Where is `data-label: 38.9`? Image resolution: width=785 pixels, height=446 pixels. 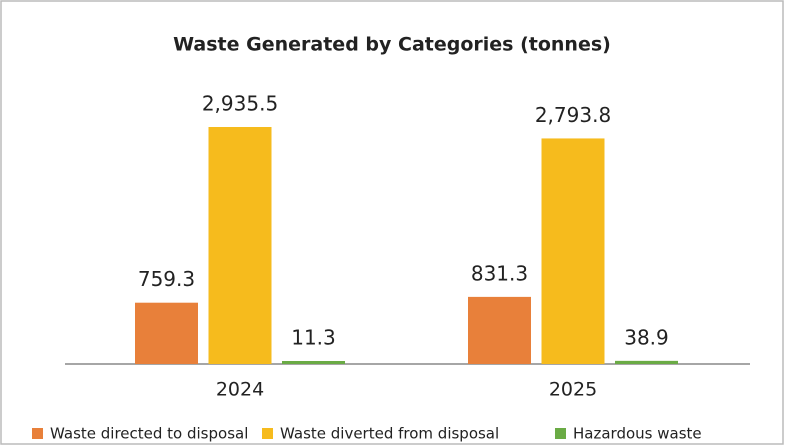 data-label: 38.9 is located at coordinates (646, 337).